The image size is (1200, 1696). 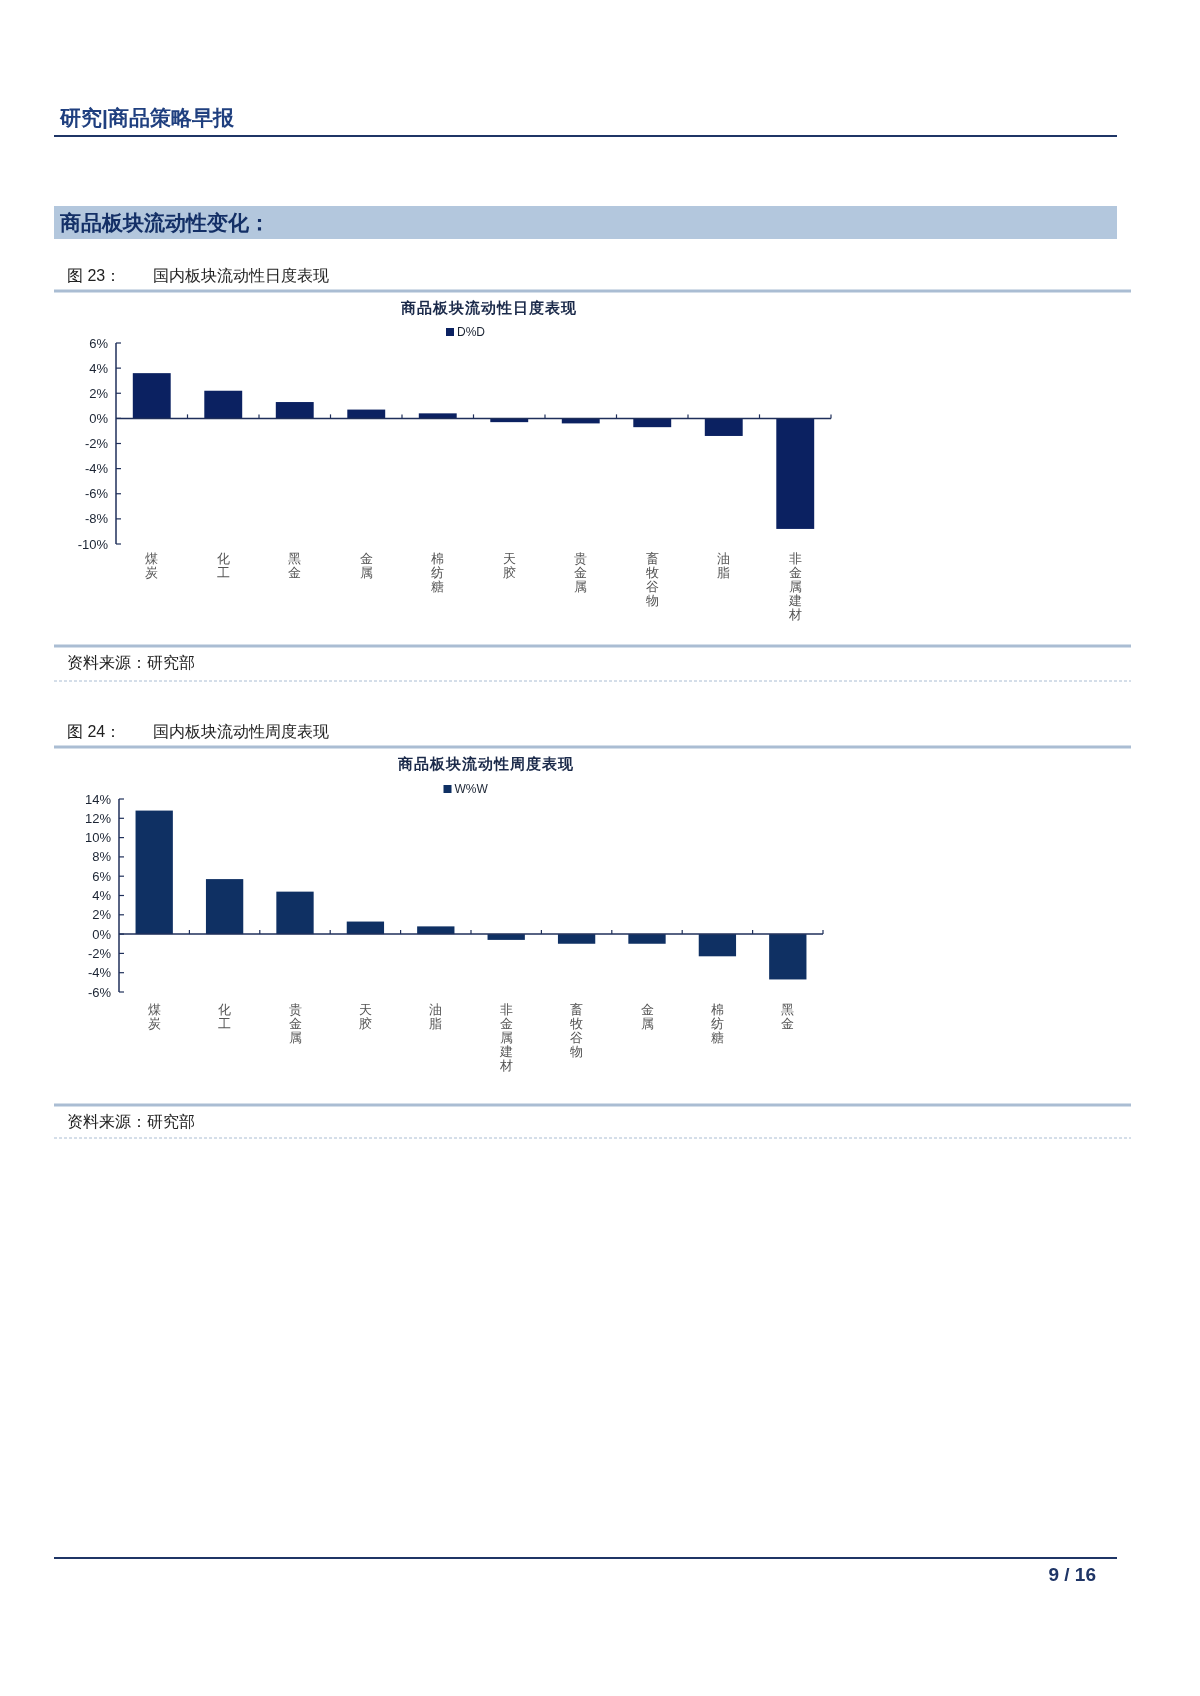 What do you see at coordinates (471, 789) in the screenshot?
I see `legend-label: W%W` at bounding box center [471, 789].